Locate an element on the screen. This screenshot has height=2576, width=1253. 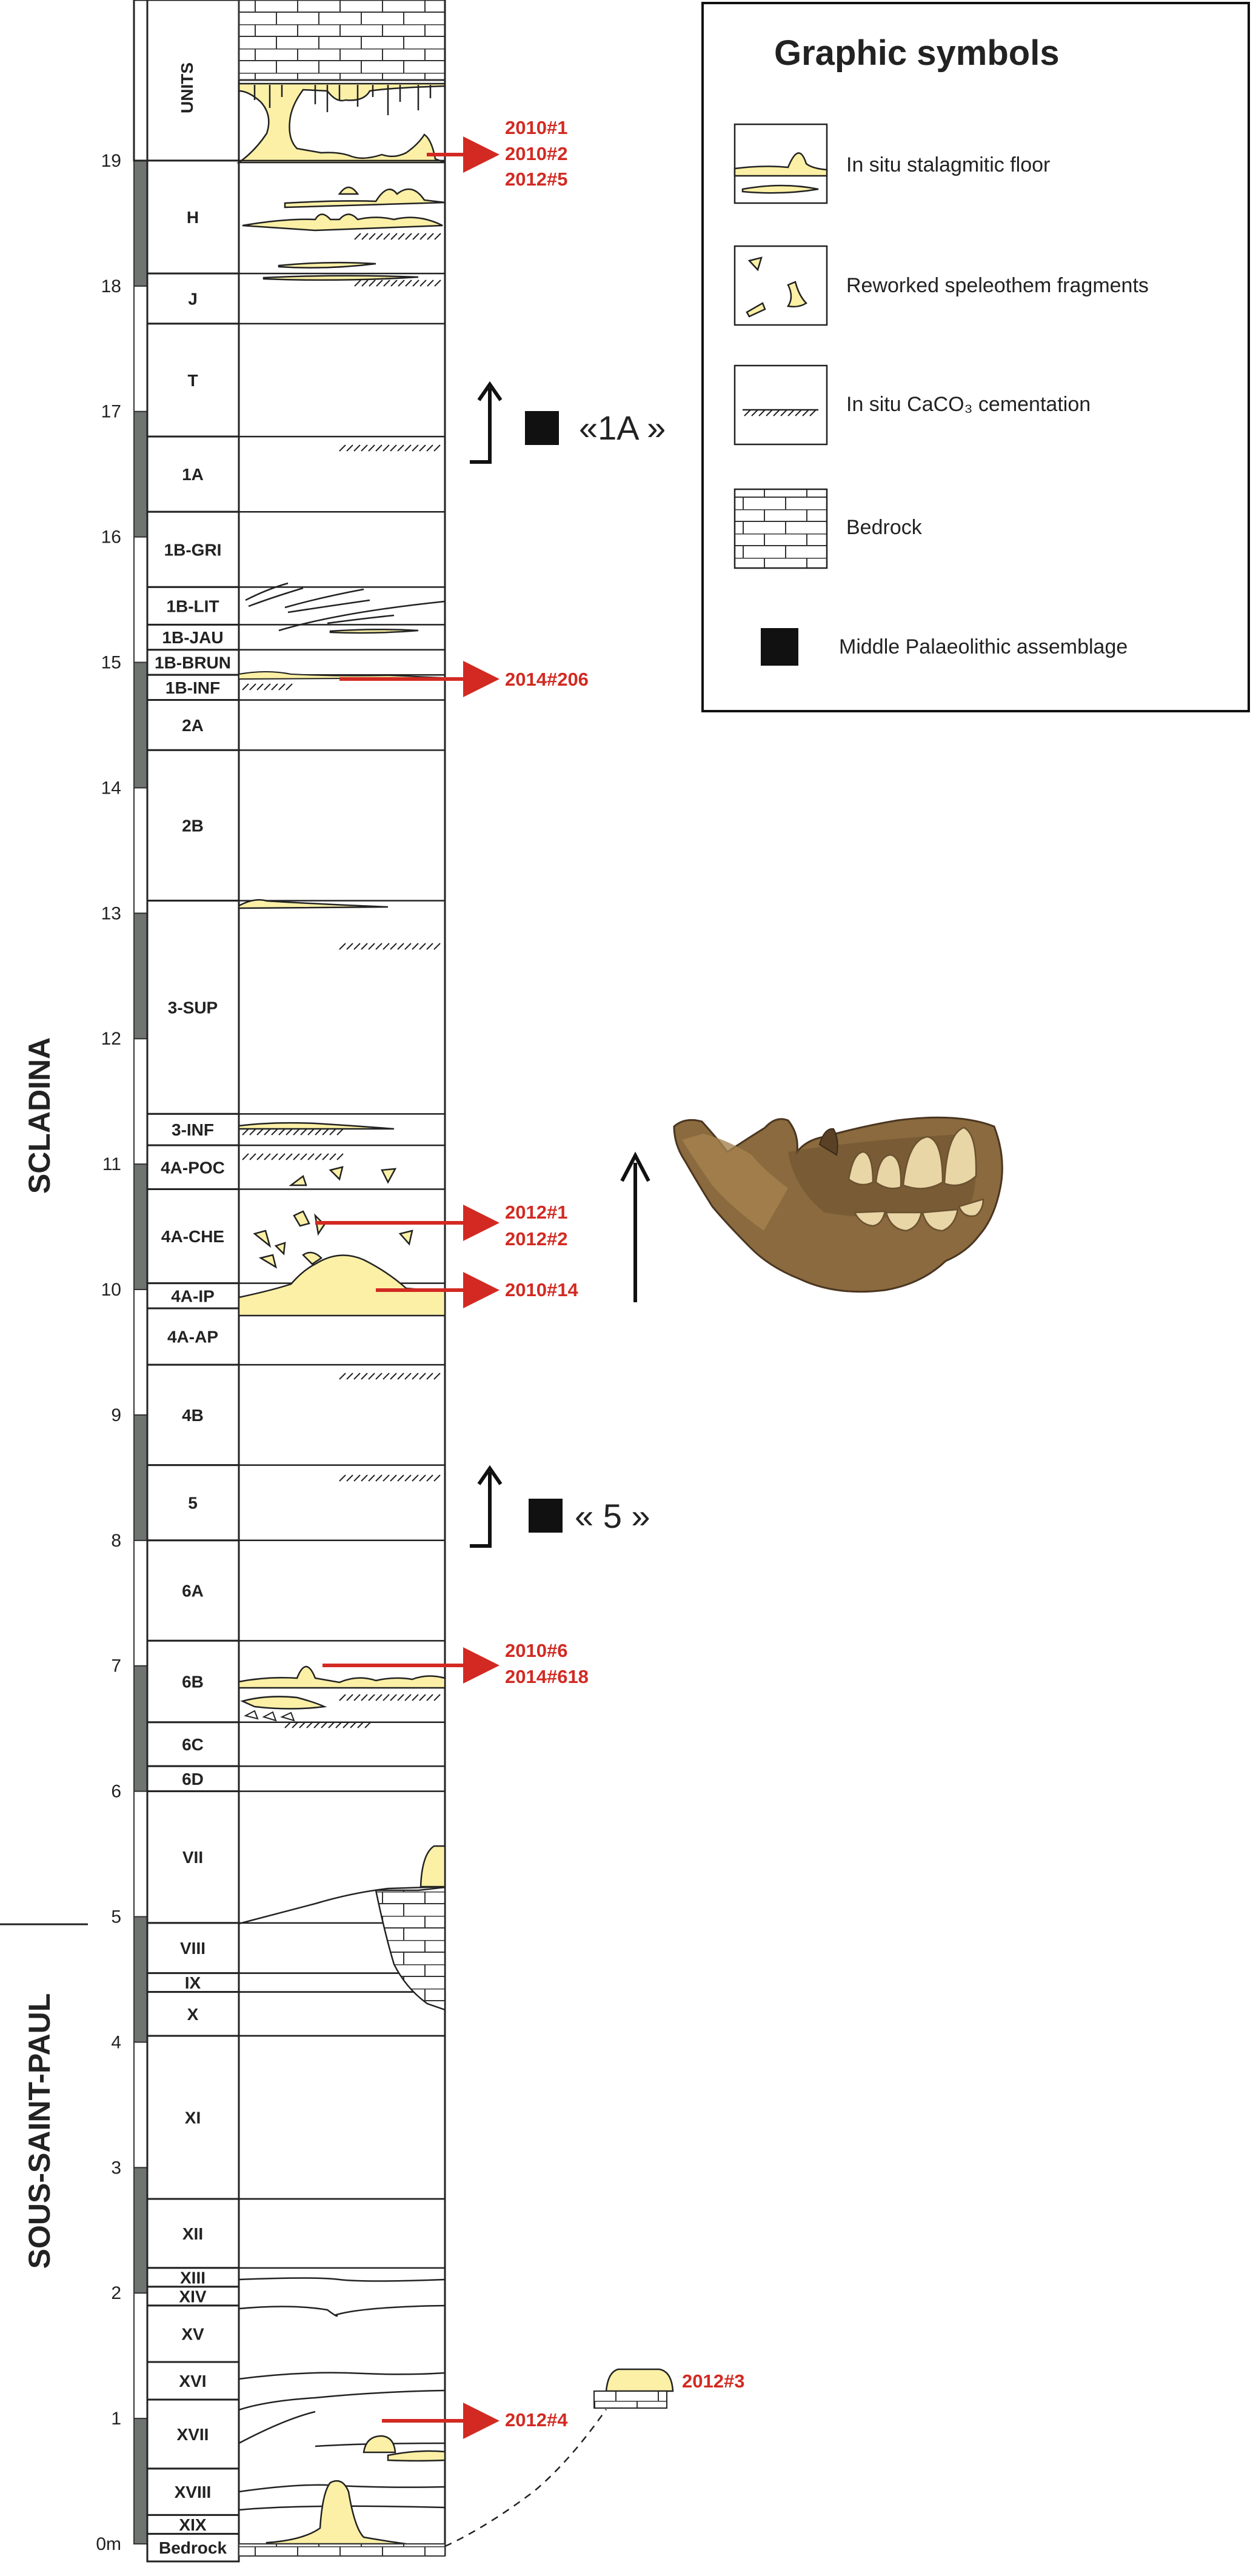
unit-label: 1B-LIT is located at coordinates (192, 606).